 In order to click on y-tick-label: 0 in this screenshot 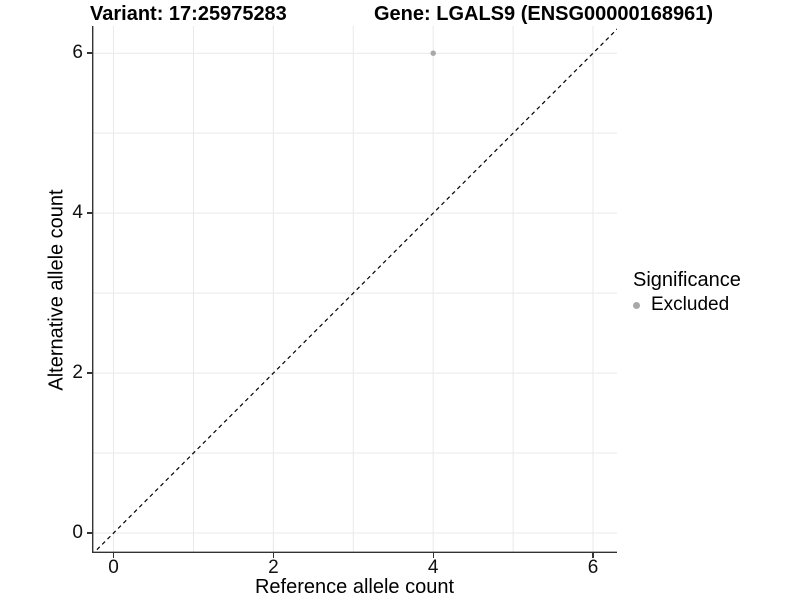, I will do `click(77, 532)`.